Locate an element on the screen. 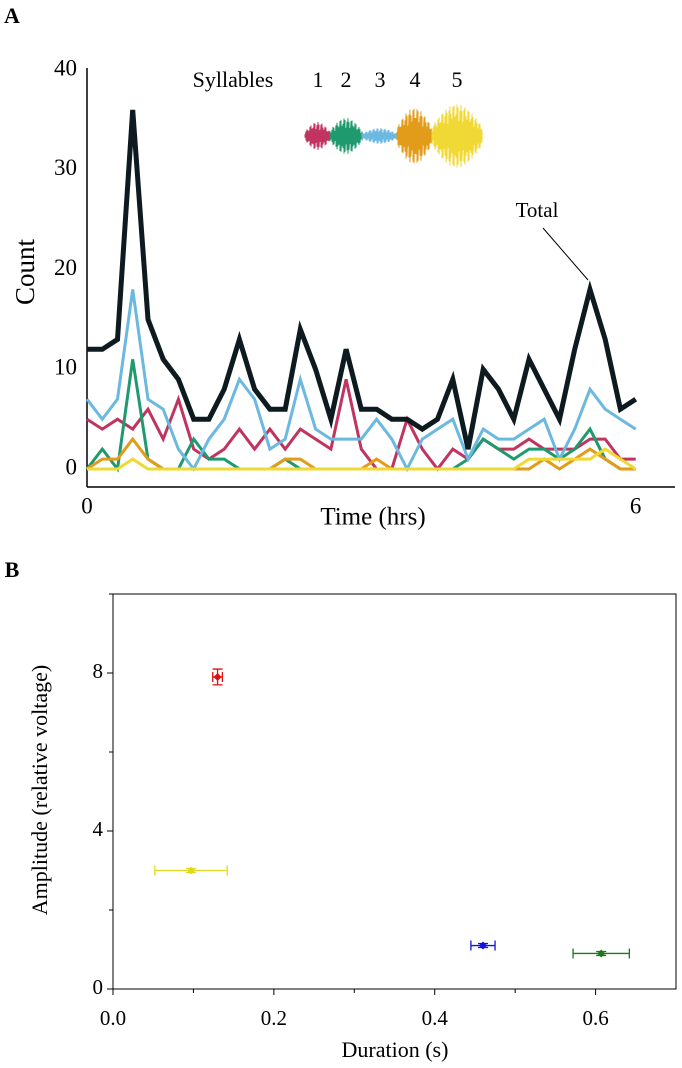  x-tick-label: 0.0 is located at coordinates (113, 1018).